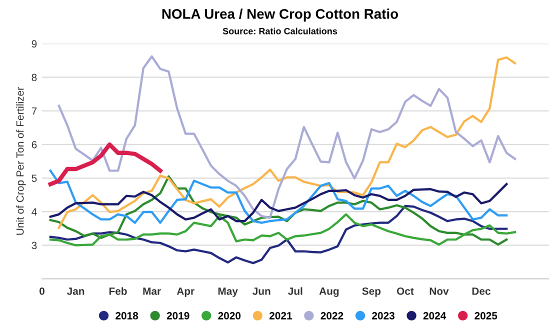 This screenshot has width=560, height=336. What do you see at coordinates (34, 78) in the screenshot?
I see `y-tick-label: 8` at bounding box center [34, 78].